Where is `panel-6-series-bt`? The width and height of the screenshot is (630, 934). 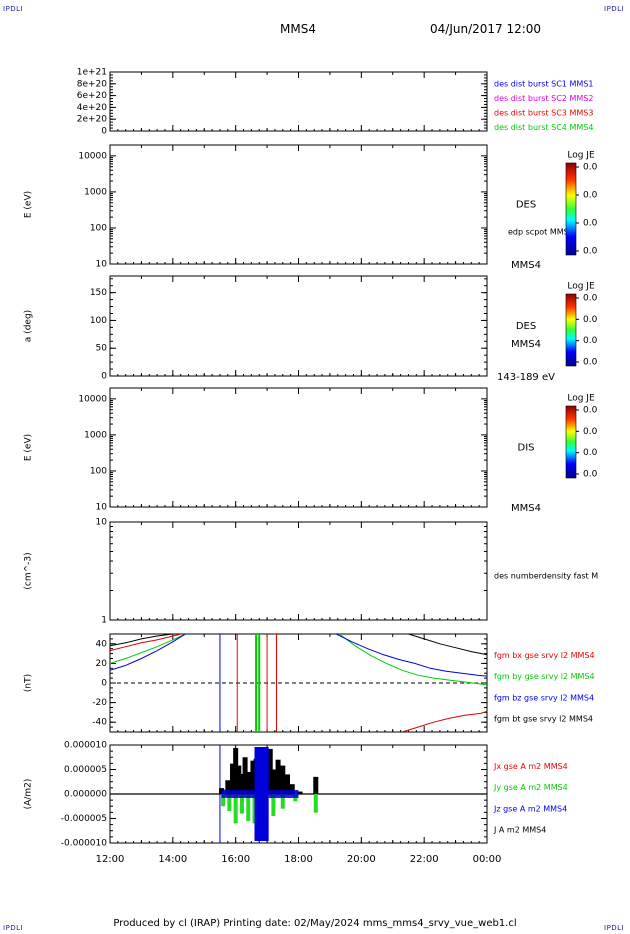 panel-6-series-bt is located at coordinates (145, 640).